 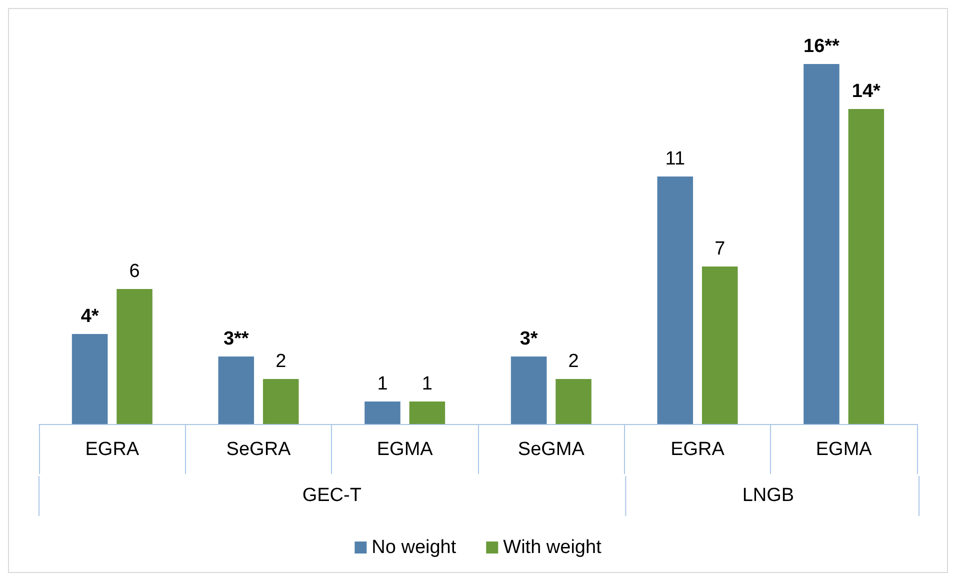 I want to click on x-tick-label: SeGMA, so click(x=551, y=449).